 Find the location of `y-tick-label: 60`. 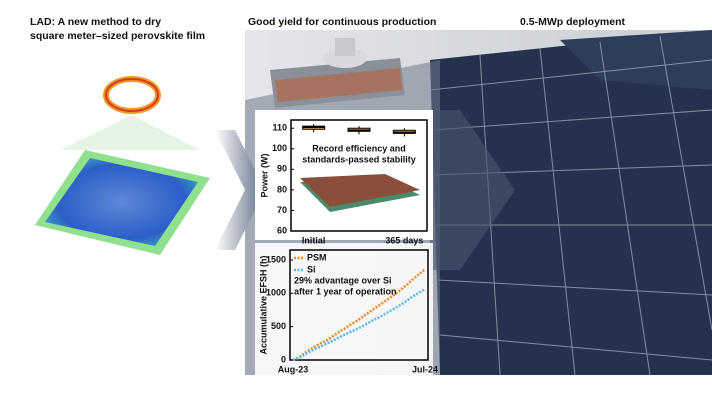

y-tick-label: 60 is located at coordinates (282, 230).